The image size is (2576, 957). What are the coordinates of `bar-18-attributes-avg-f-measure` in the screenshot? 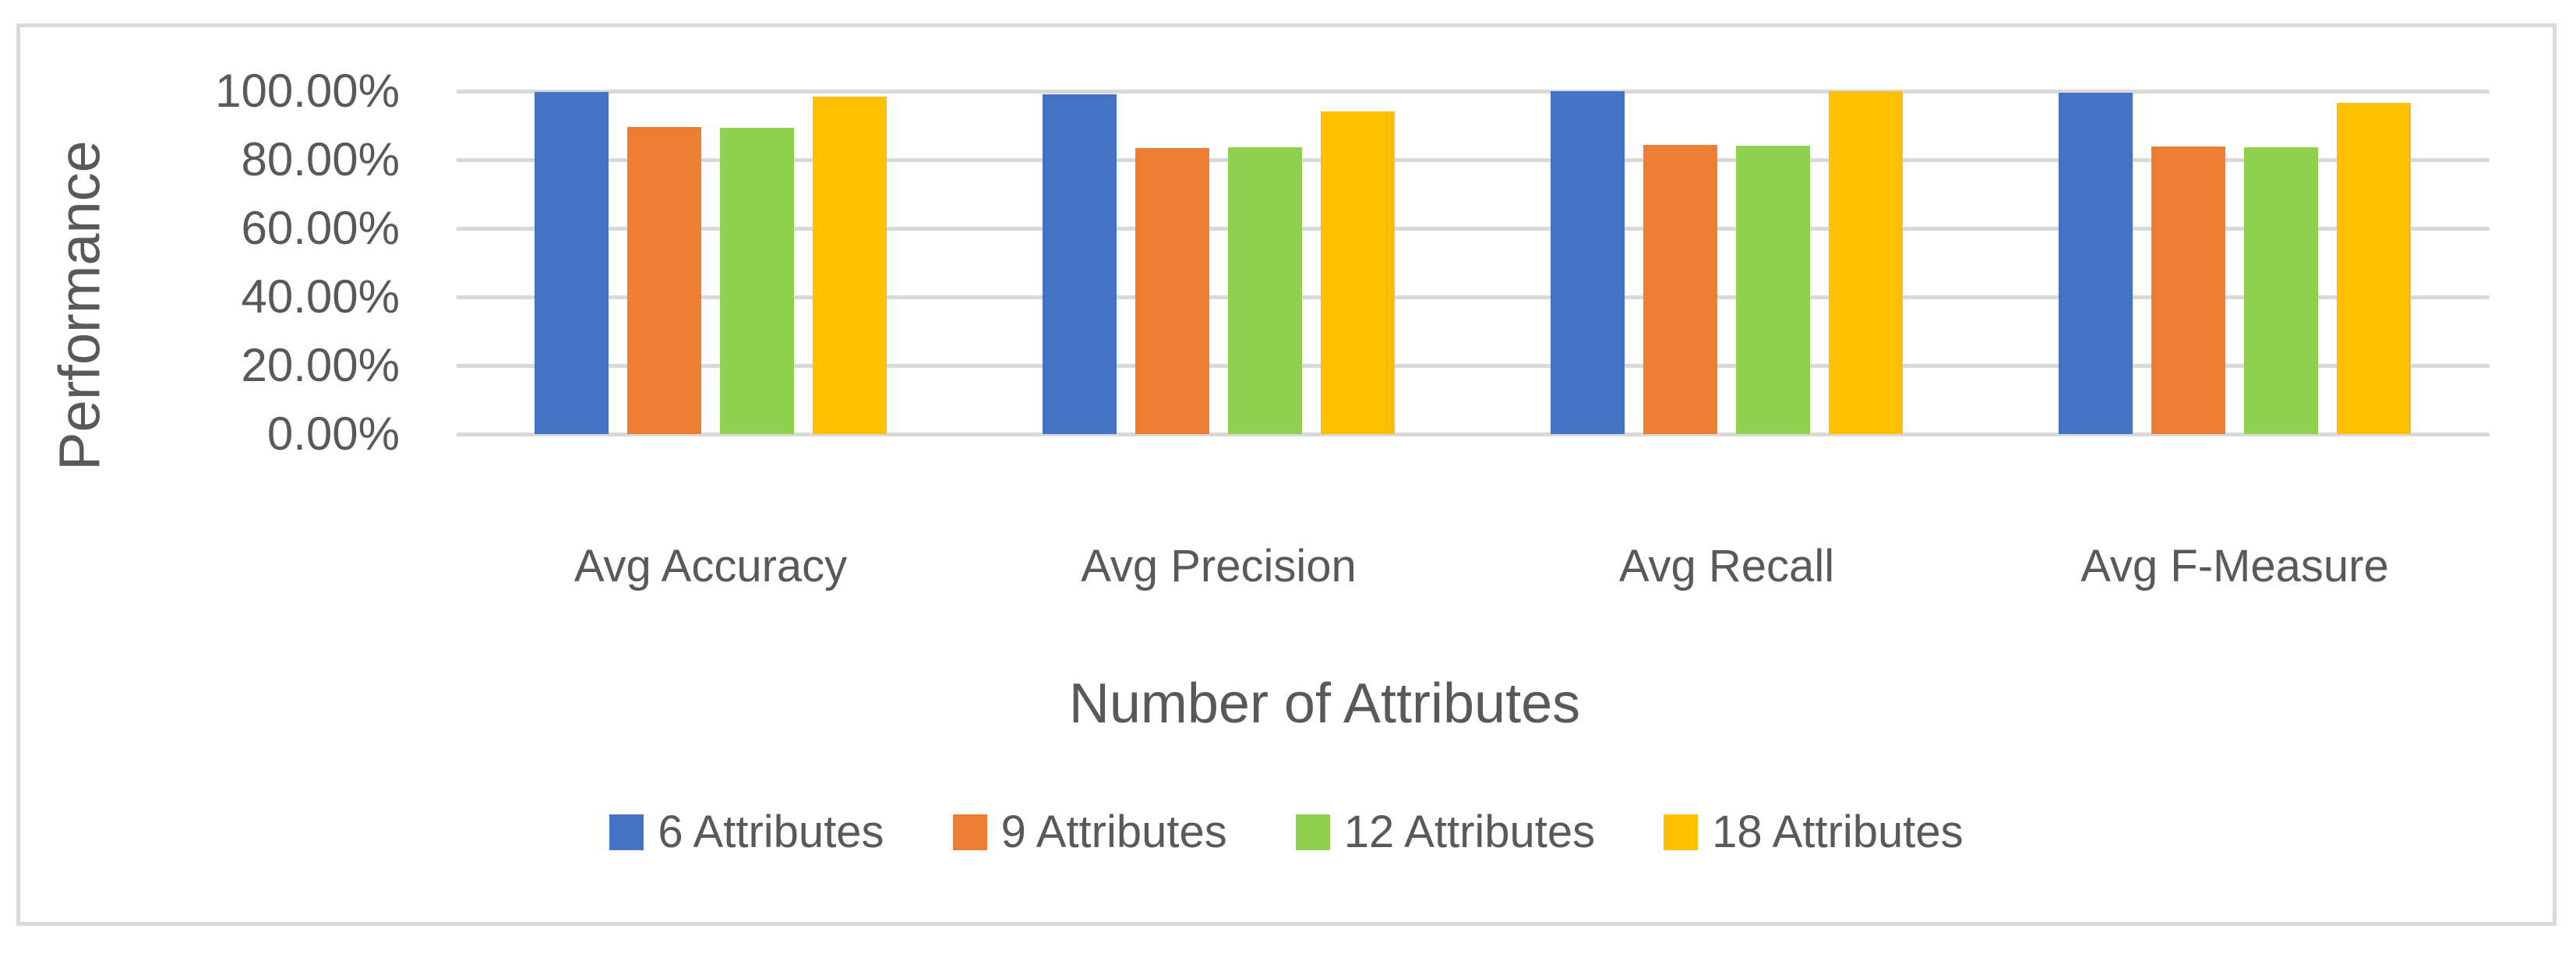 It's located at (2374, 268).